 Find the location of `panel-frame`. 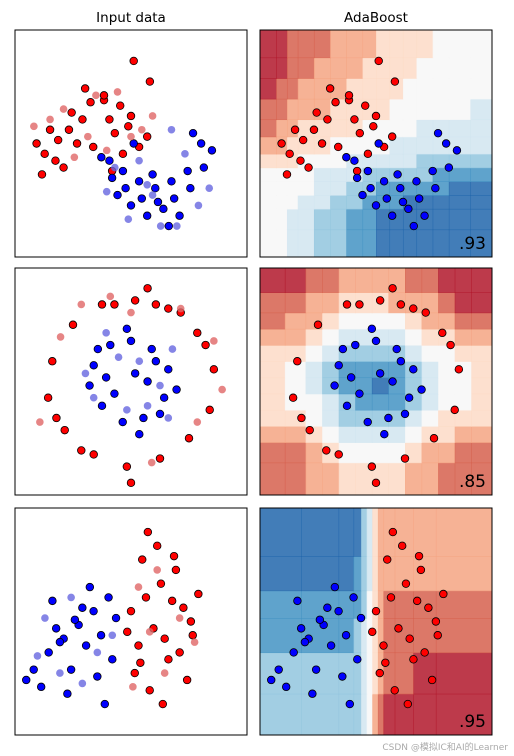

panel-frame is located at coordinates (376, 381).